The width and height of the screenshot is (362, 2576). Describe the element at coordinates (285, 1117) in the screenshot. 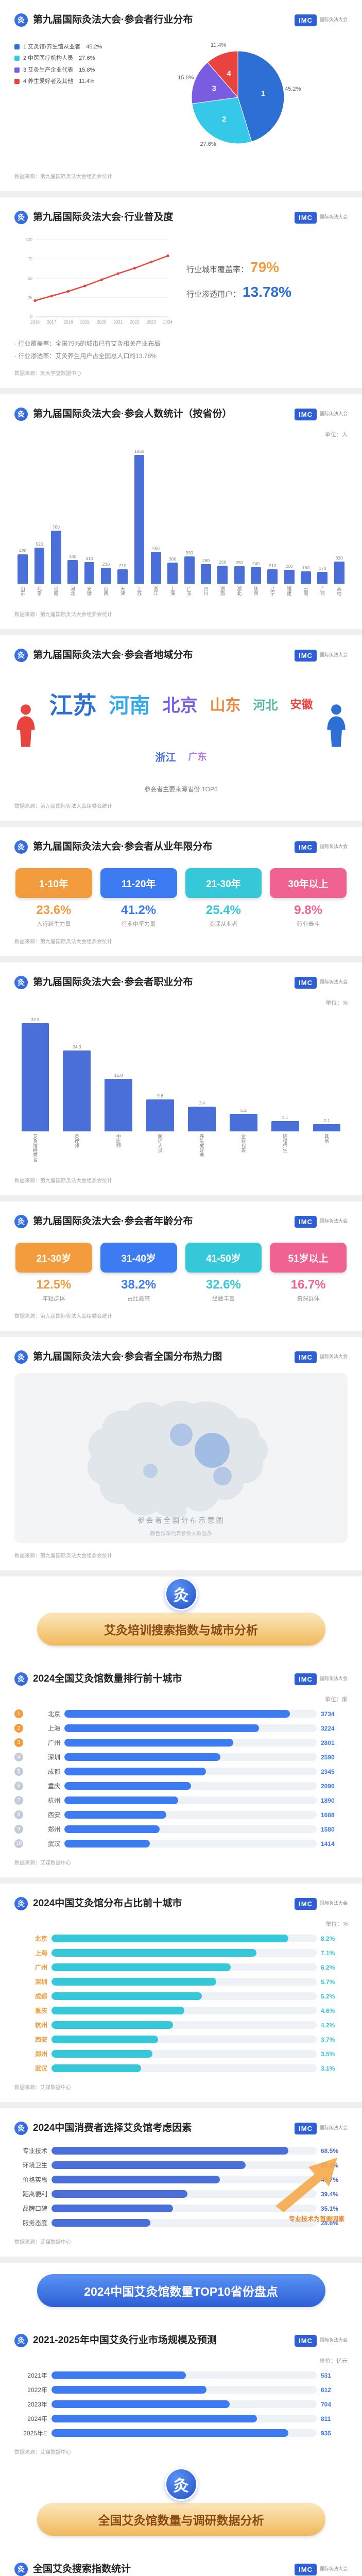

I see `bar-value: 3.1` at that location.